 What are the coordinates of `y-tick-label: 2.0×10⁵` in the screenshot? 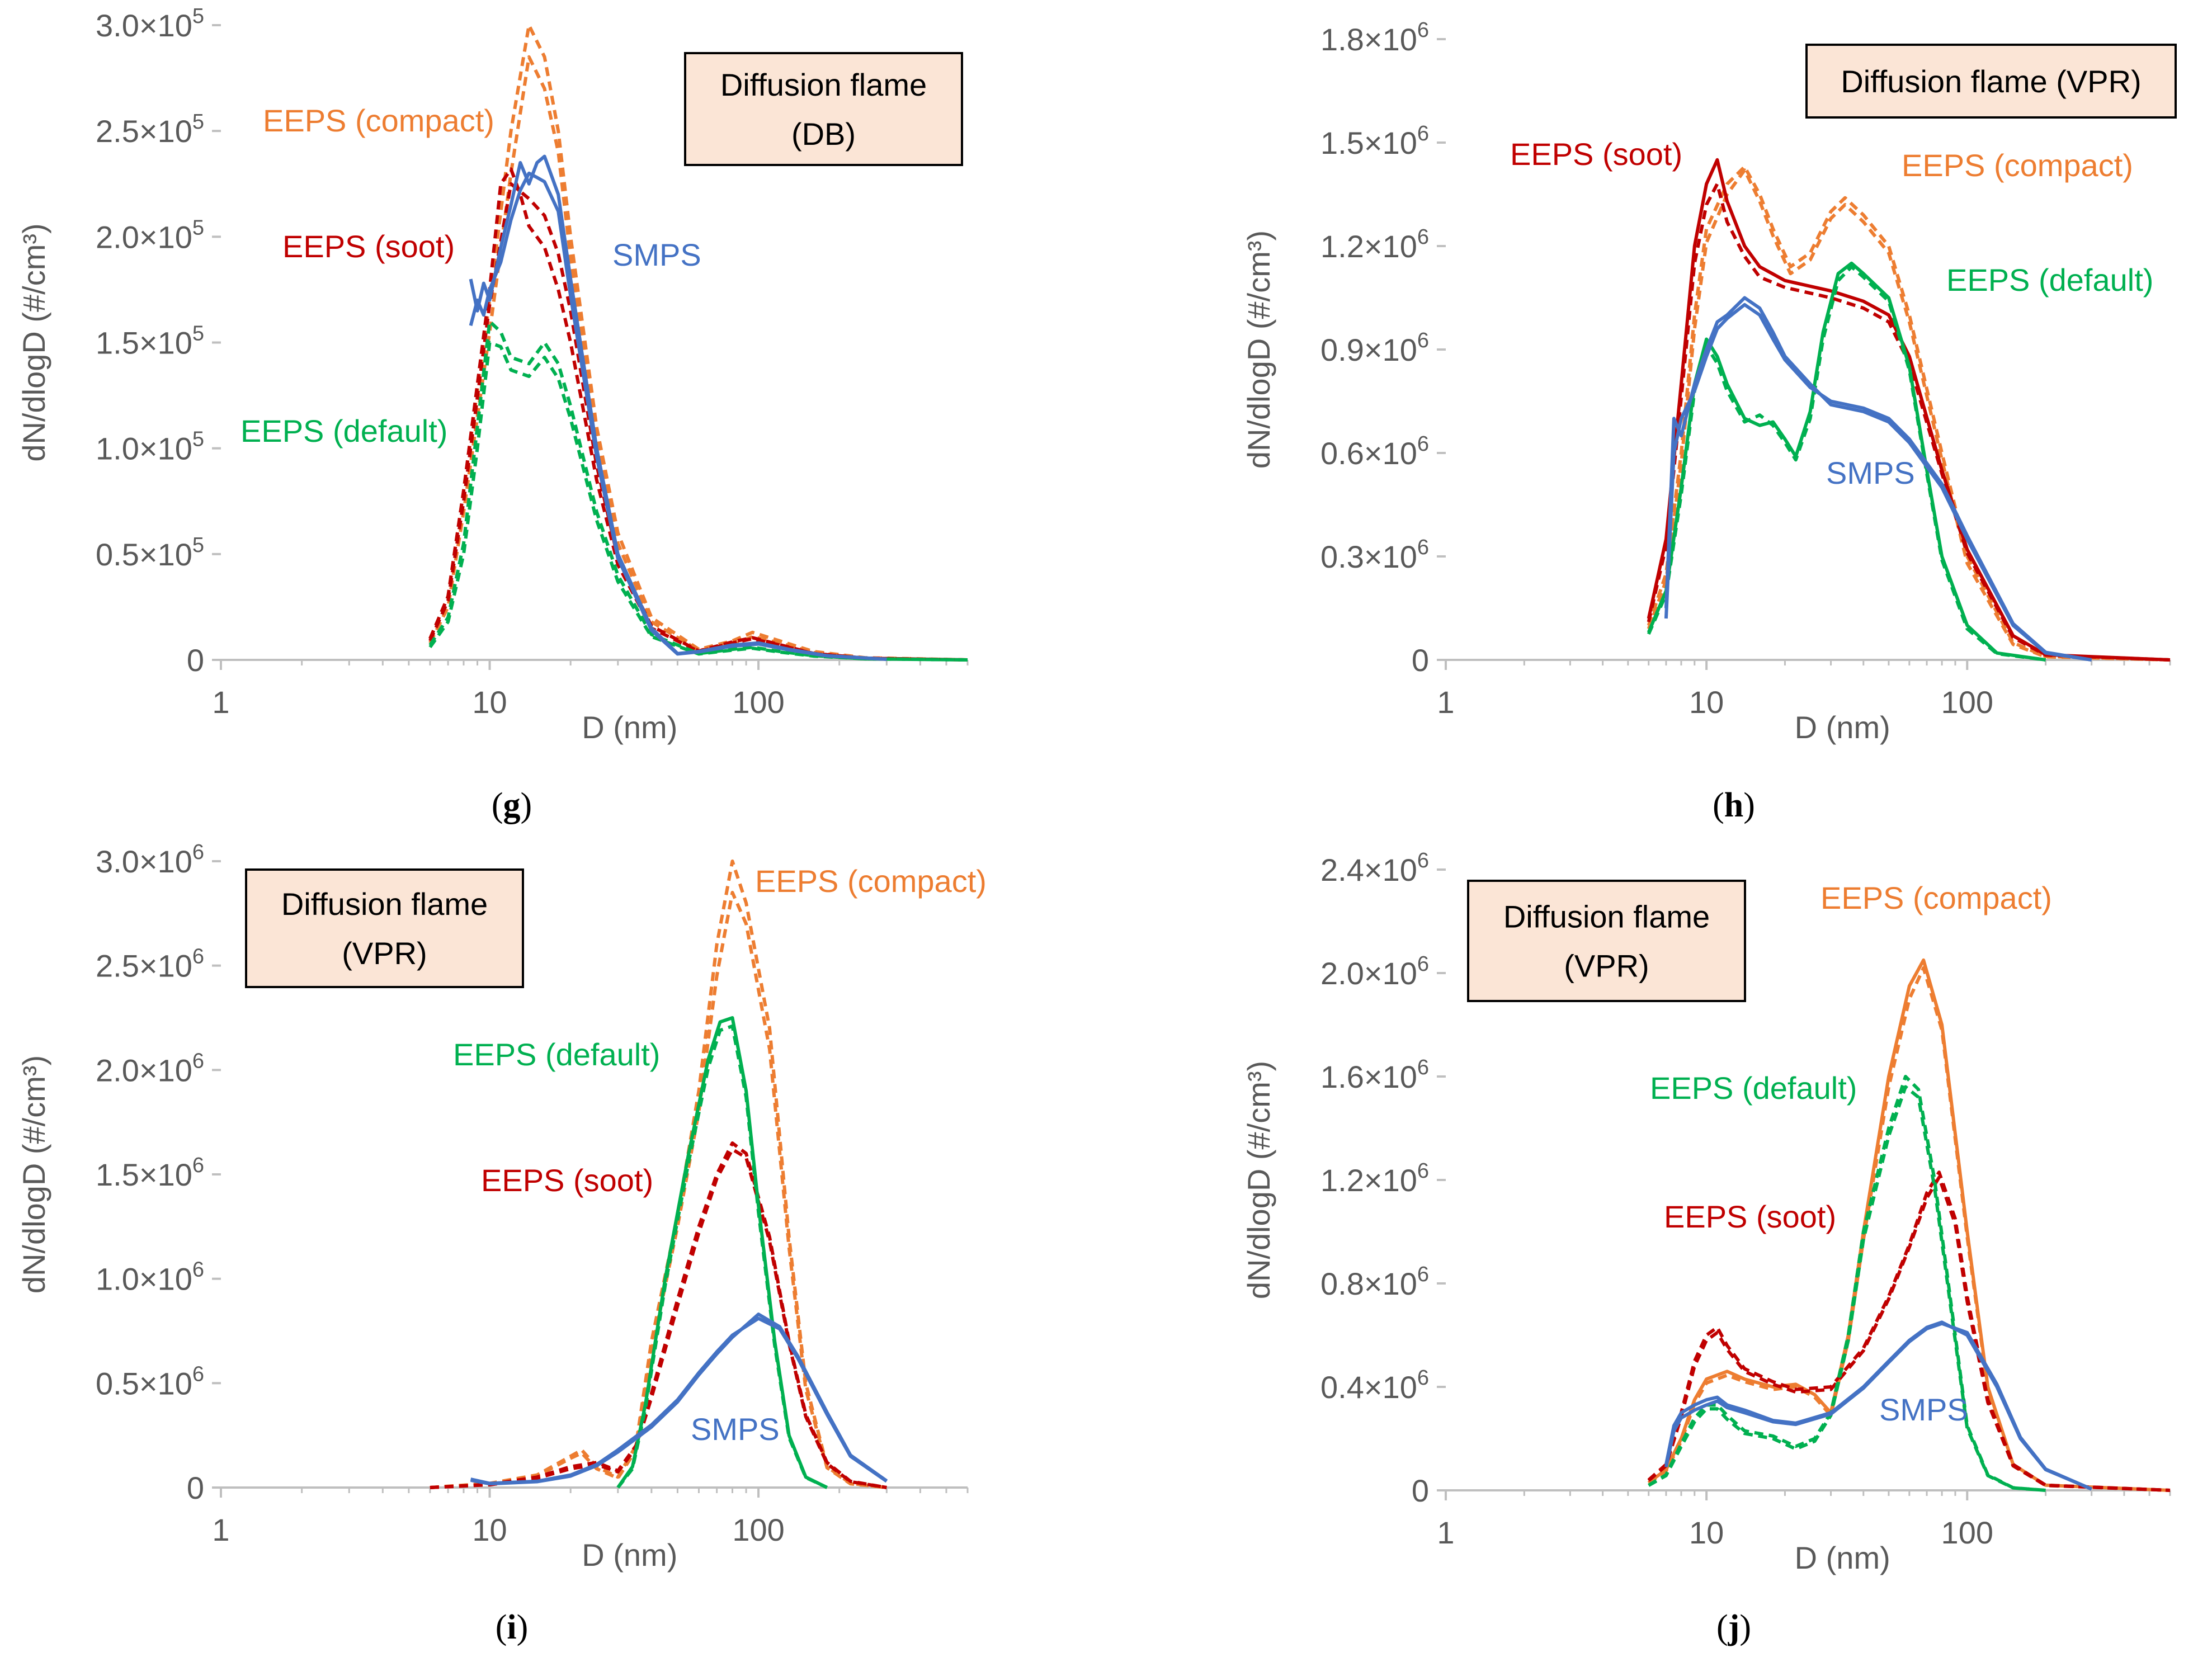 It's located at (150, 235).